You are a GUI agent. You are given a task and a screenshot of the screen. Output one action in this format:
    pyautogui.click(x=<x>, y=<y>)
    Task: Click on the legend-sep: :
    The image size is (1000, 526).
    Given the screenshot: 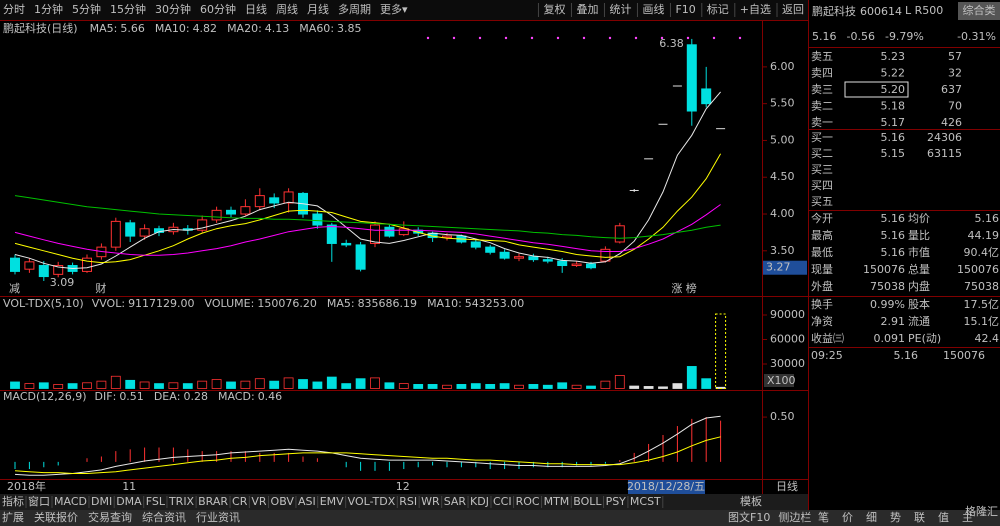 What is the action you would take?
    pyautogui.click(x=188, y=28)
    